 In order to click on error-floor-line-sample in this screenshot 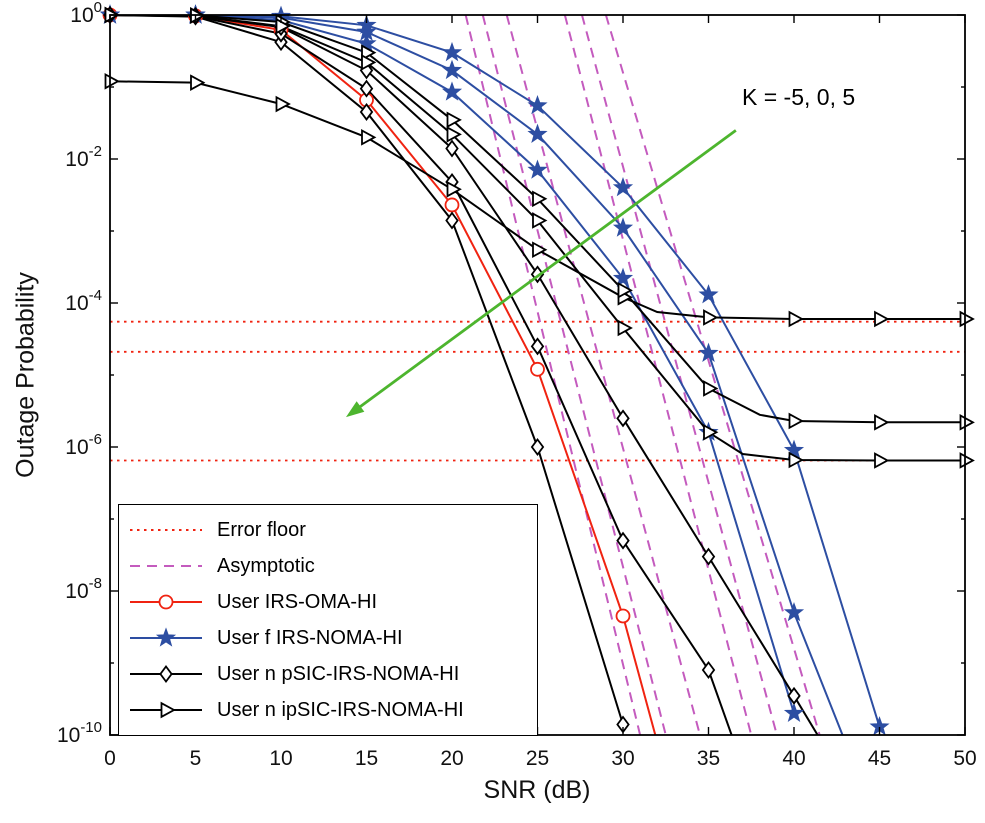, I will do `click(166, 530)`.